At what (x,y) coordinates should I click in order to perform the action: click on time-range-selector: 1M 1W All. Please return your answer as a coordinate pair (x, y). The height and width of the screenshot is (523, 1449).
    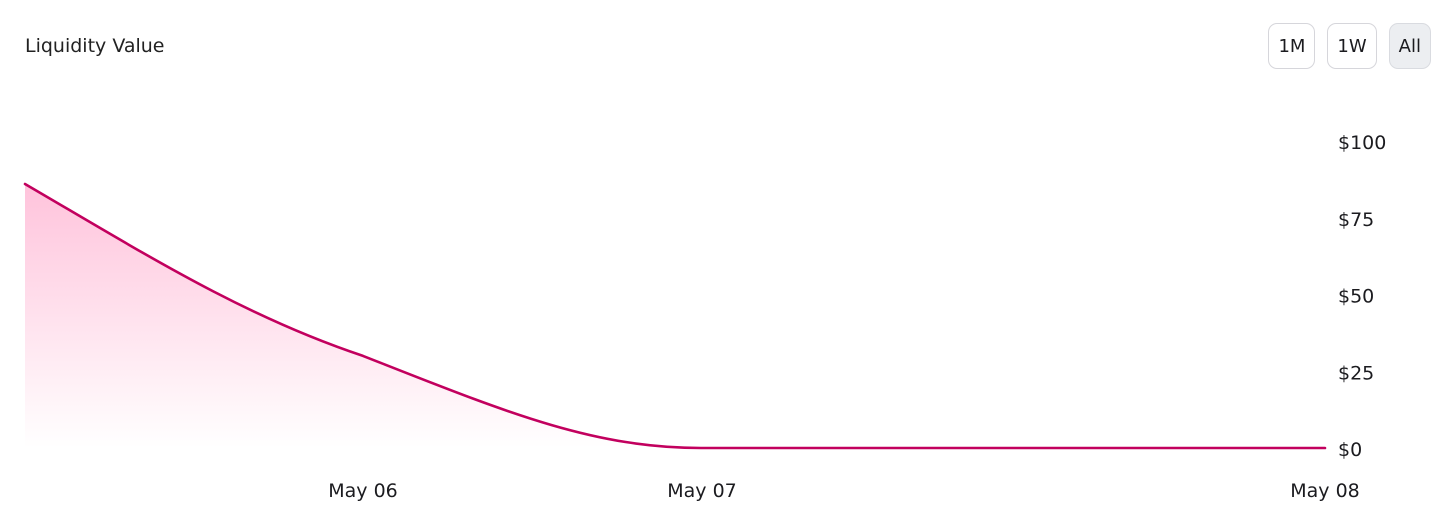
    Looking at the image, I should click on (1349, 46).